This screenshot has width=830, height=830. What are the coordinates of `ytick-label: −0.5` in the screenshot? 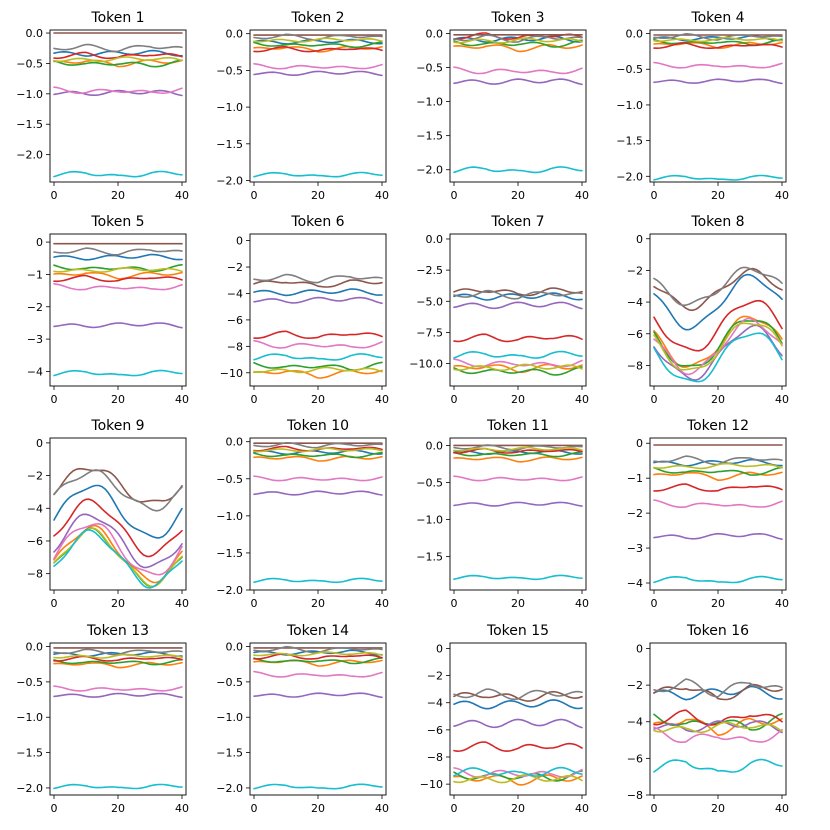 It's located at (629, 69).